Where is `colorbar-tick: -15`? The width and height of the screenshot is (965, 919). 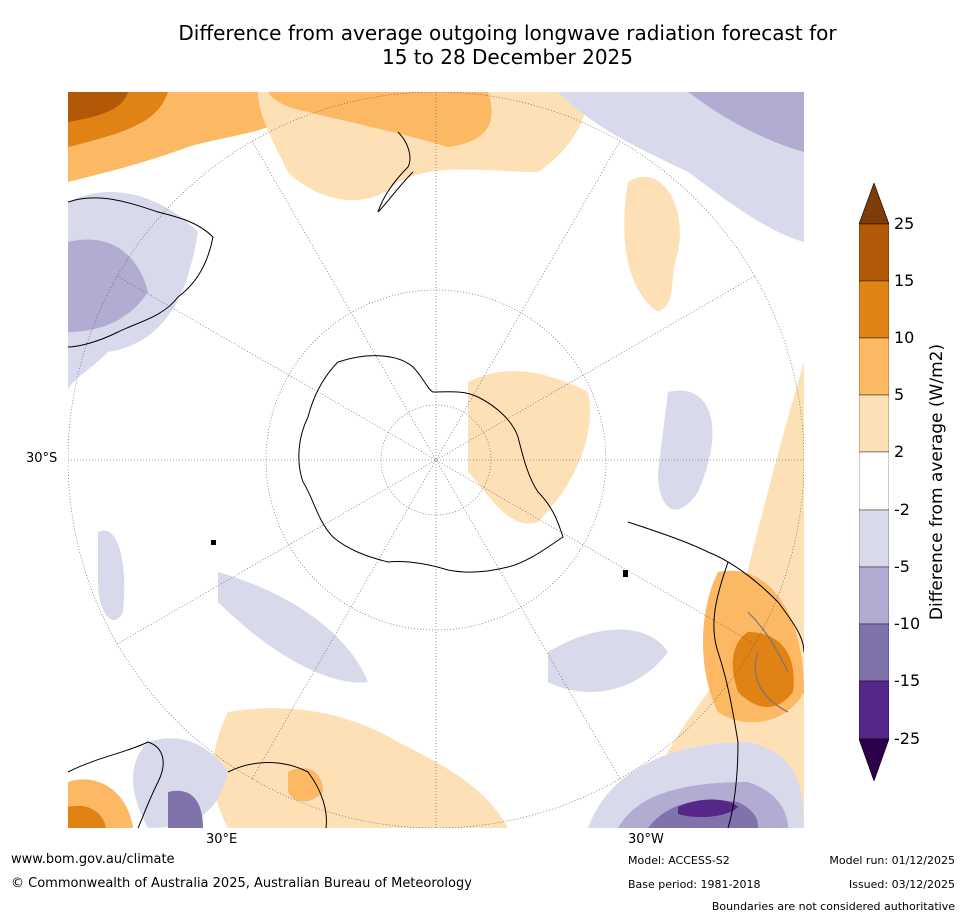 colorbar-tick: -15 is located at coordinates (907, 680).